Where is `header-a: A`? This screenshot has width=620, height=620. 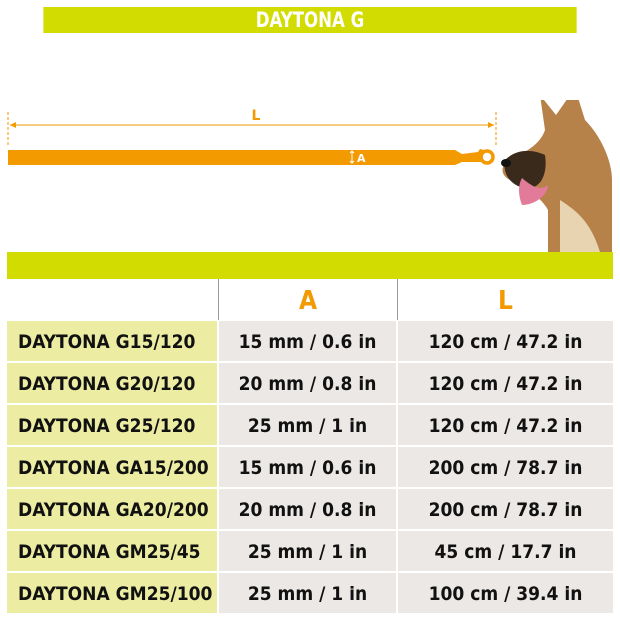 header-a: A is located at coordinates (308, 301).